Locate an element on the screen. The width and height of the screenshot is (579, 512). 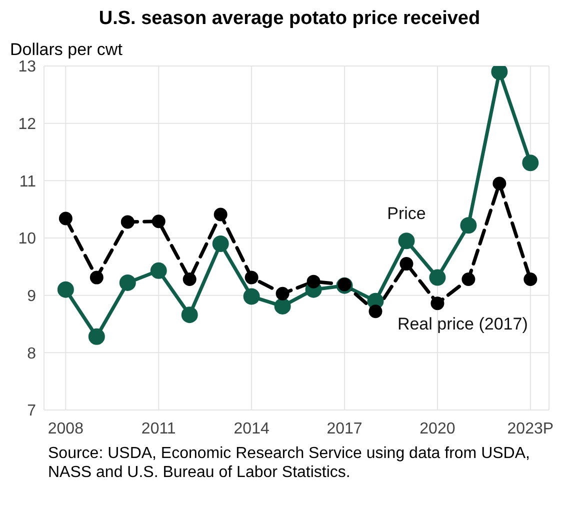
chart-title: U.S. season average potato price received is located at coordinates (290, 19).